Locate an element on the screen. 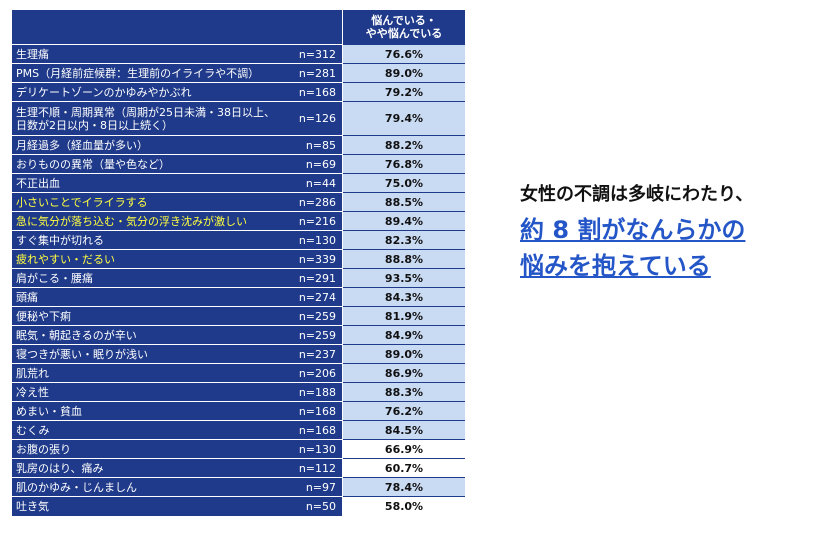  row-label: 乳房のはり、痛み is located at coordinates (155, 468).